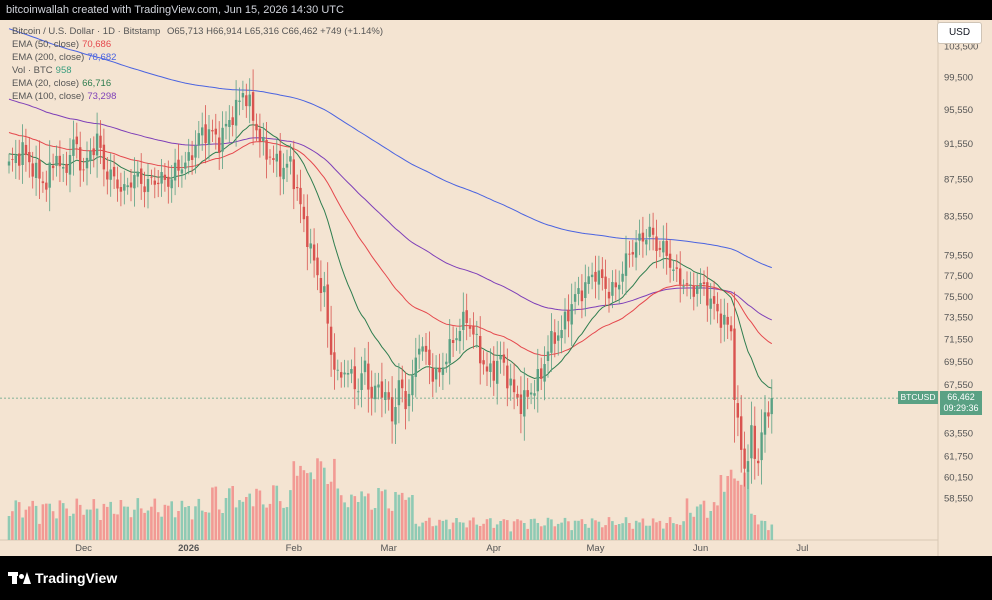  Describe the element at coordinates (48, 96) in the screenshot. I see `legend-label: EMA (100, close)` at that location.